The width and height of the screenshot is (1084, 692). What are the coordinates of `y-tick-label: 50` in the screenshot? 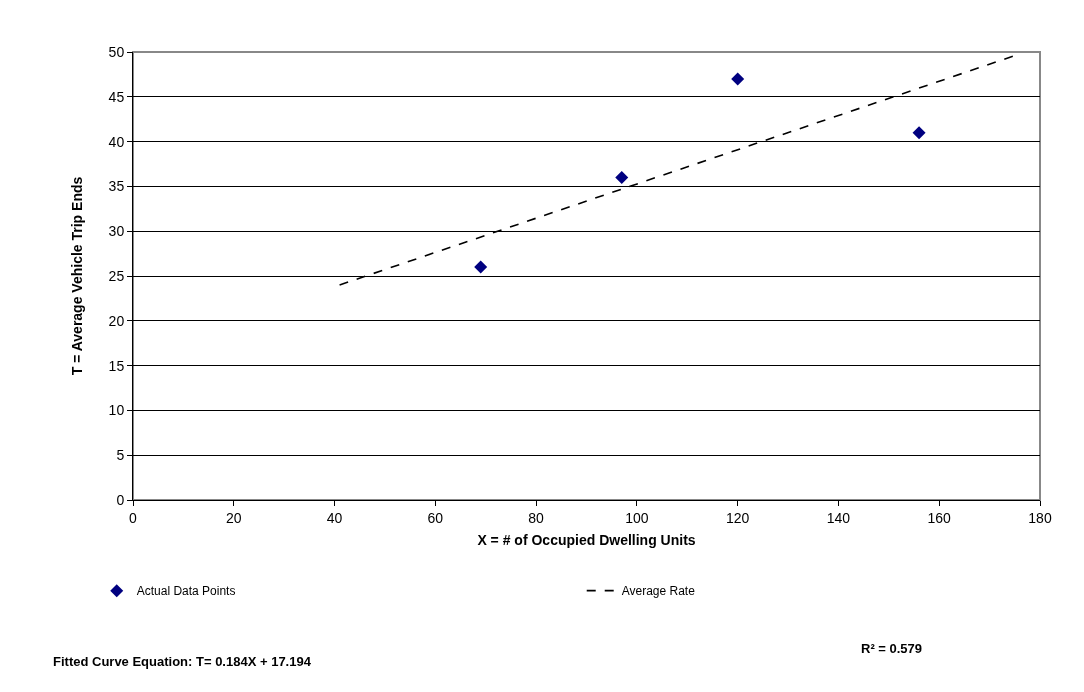 It's located at (116, 51).